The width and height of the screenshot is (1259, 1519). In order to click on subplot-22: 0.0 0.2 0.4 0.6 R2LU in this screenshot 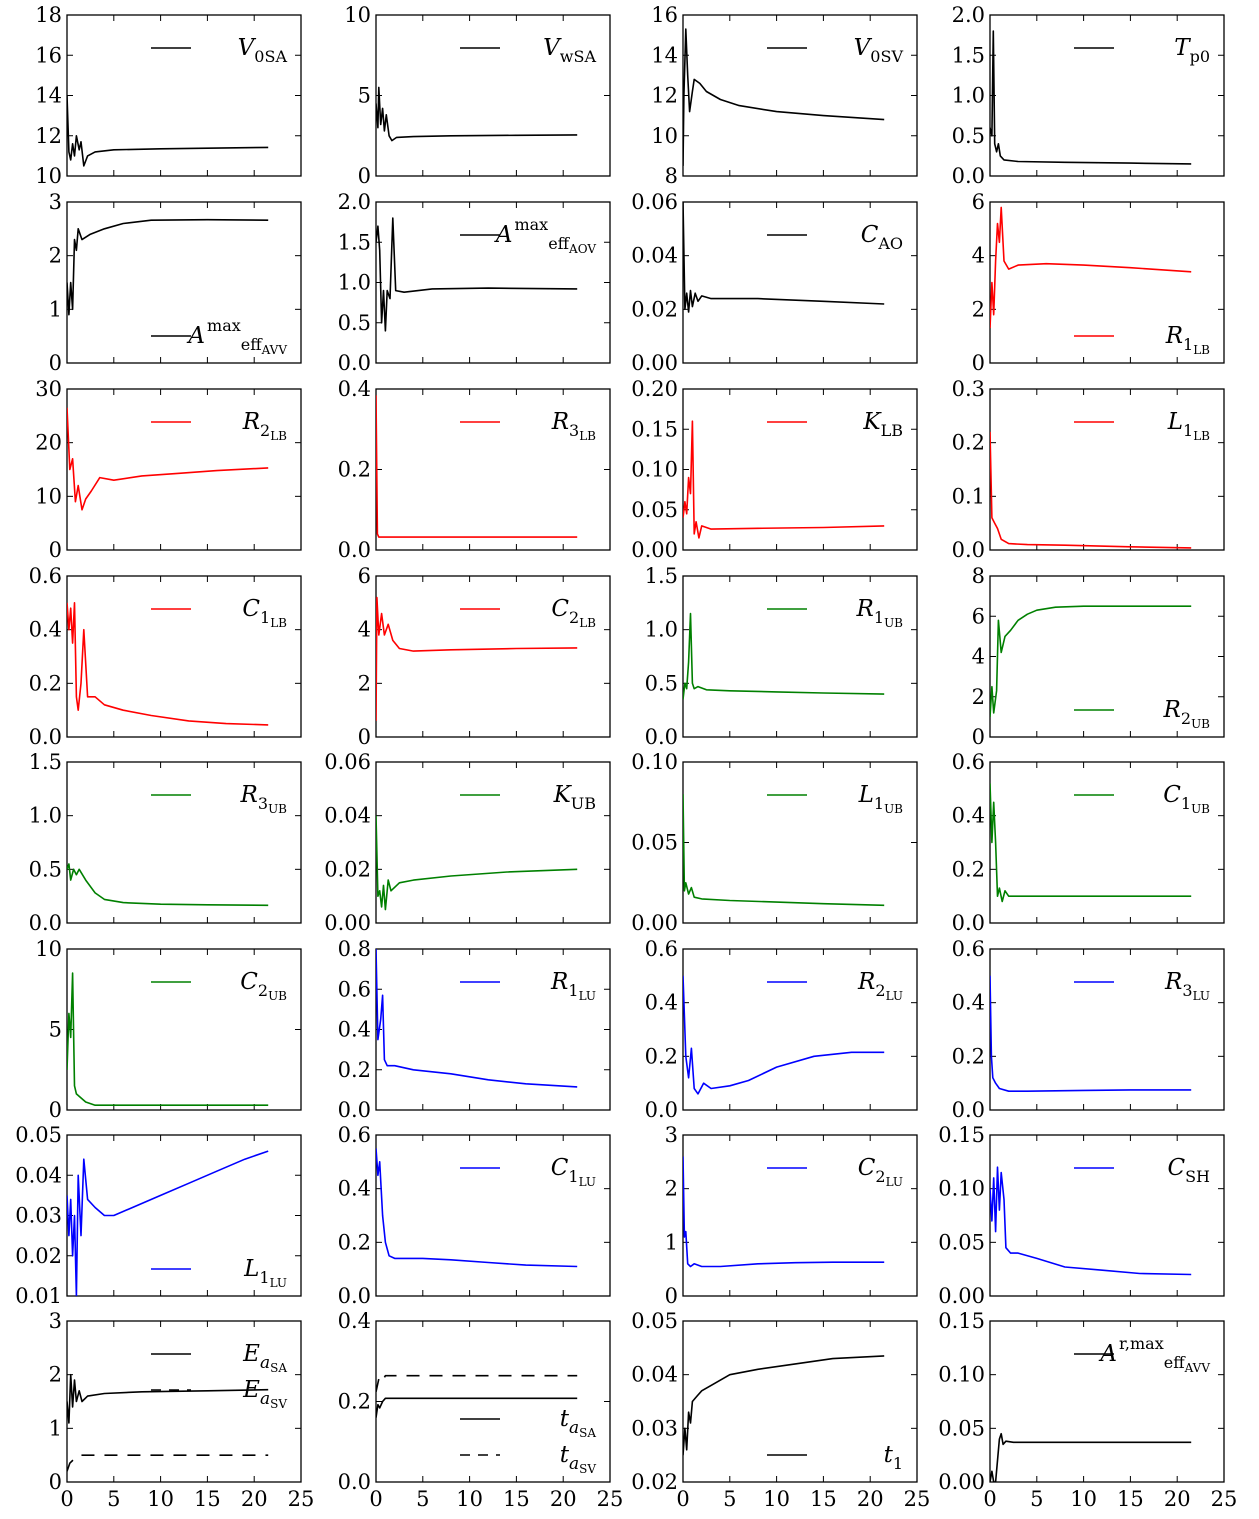, I will do `click(781, 1029)`.